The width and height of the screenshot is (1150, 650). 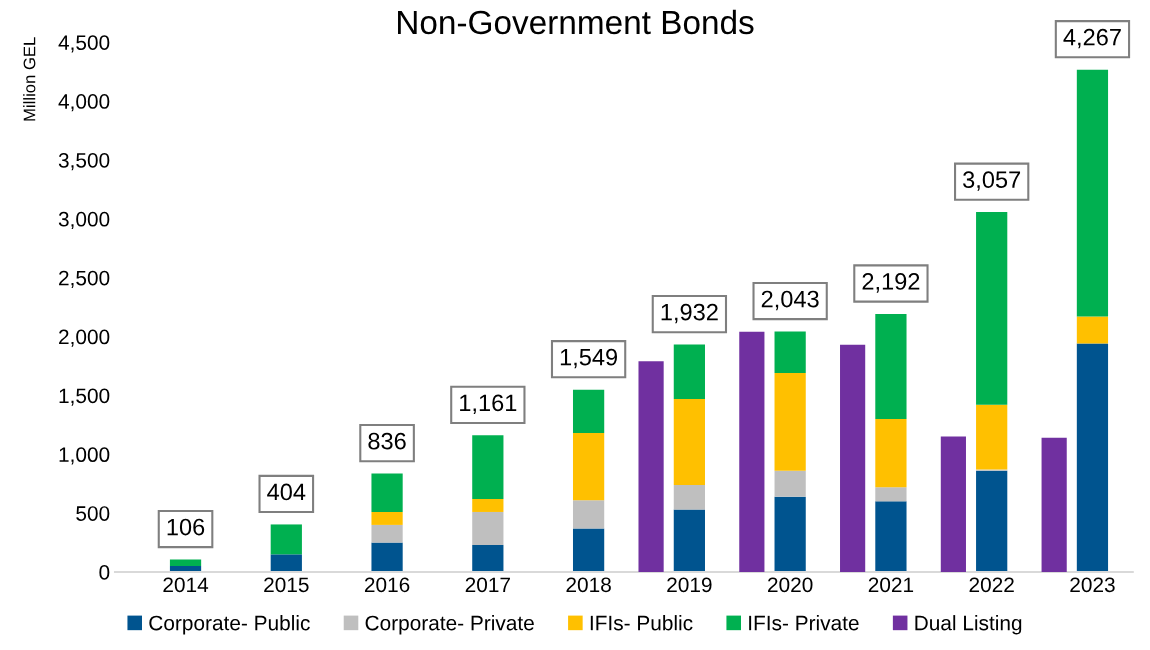 I want to click on total-label: 404, so click(x=286, y=492).